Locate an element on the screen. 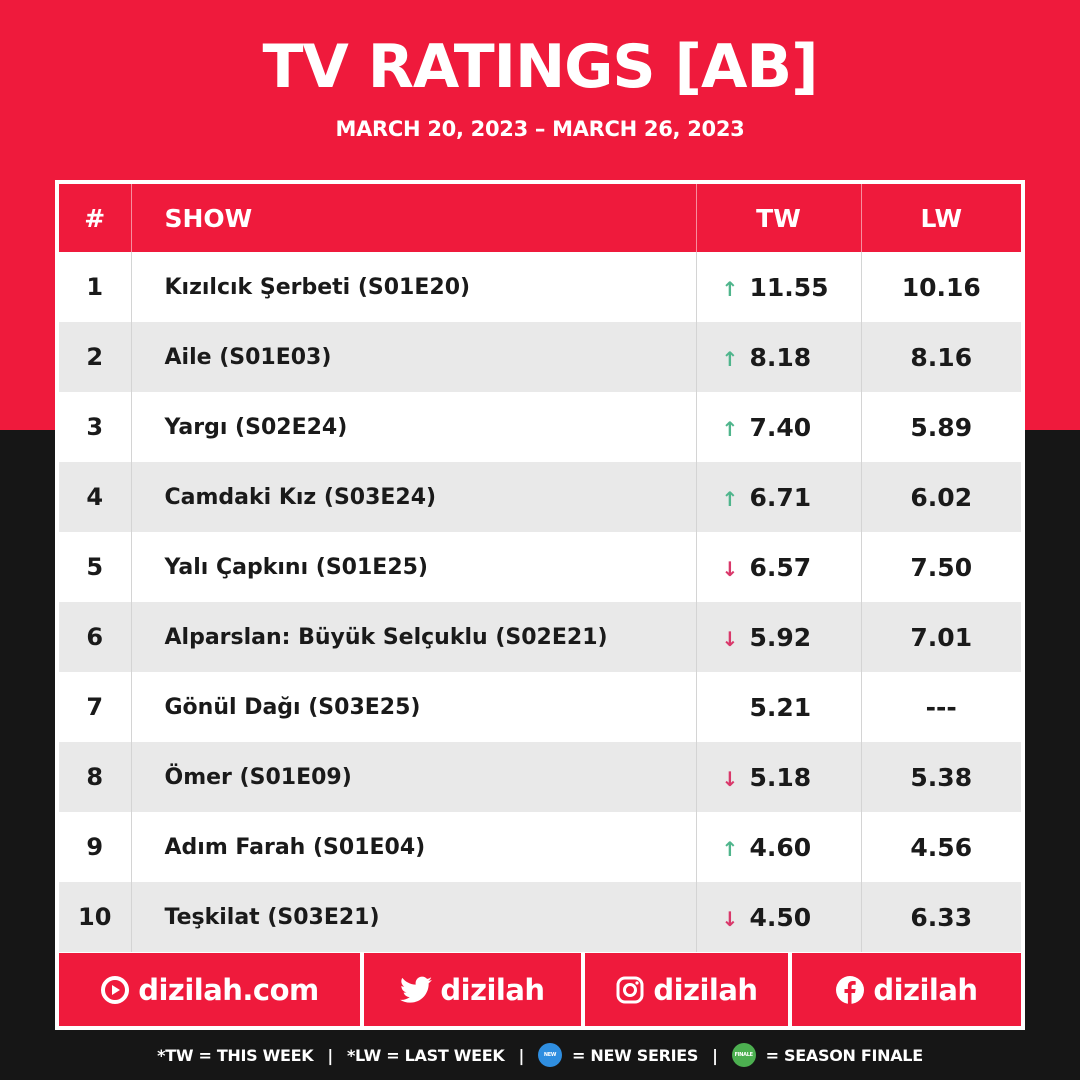 This screenshot has height=1080, width=1080. tw-value: 6.71 is located at coordinates (780, 497).